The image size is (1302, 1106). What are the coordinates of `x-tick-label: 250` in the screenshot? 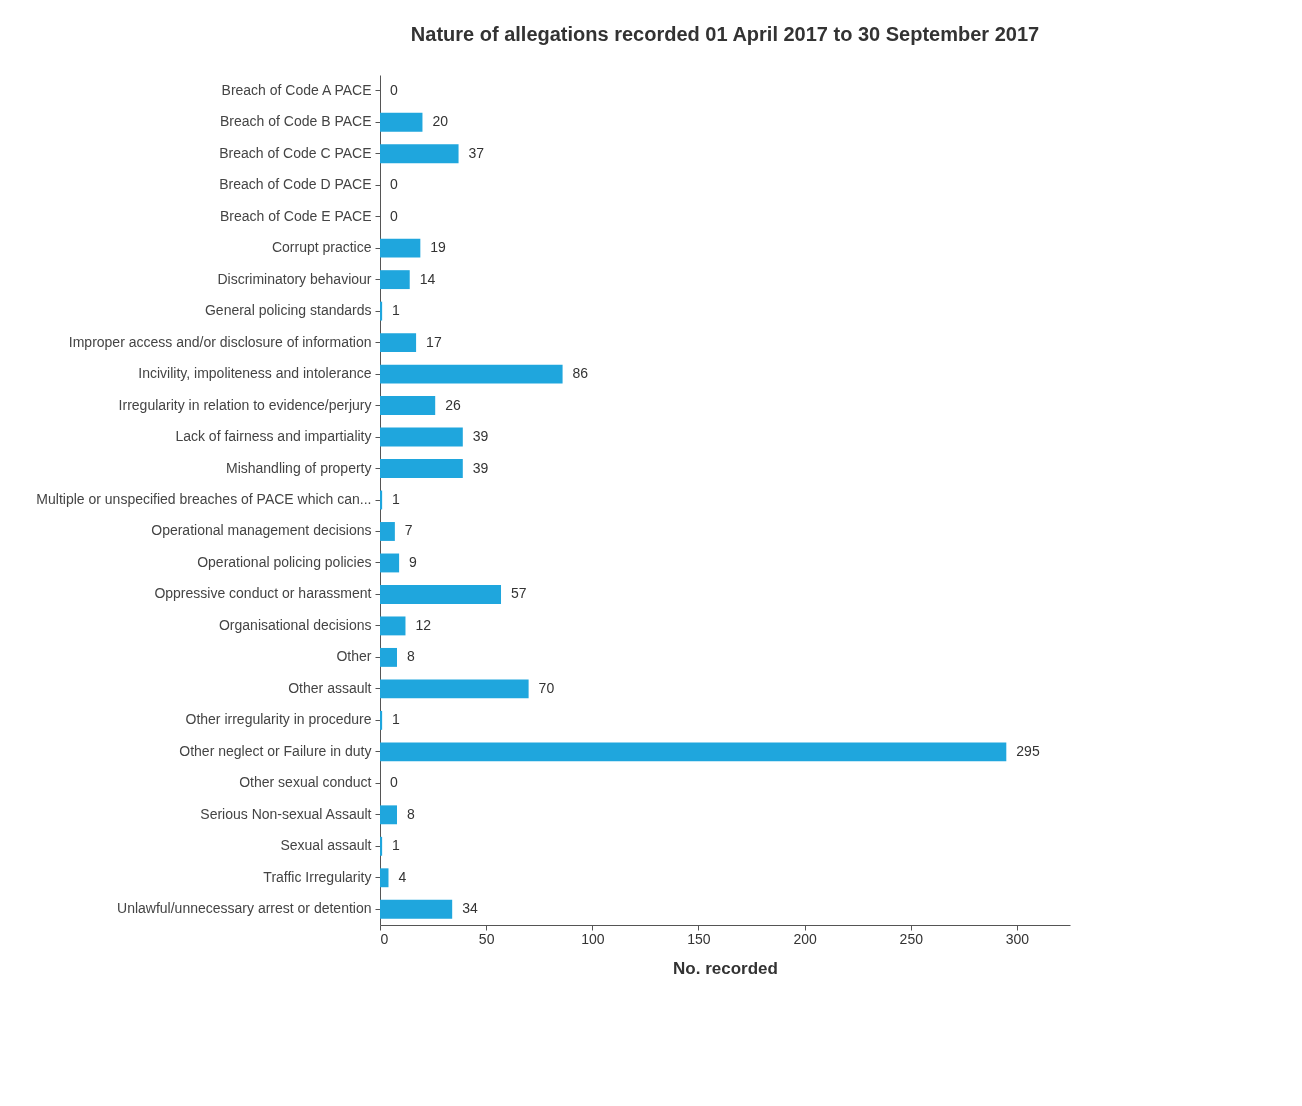 It's located at (911, 938).